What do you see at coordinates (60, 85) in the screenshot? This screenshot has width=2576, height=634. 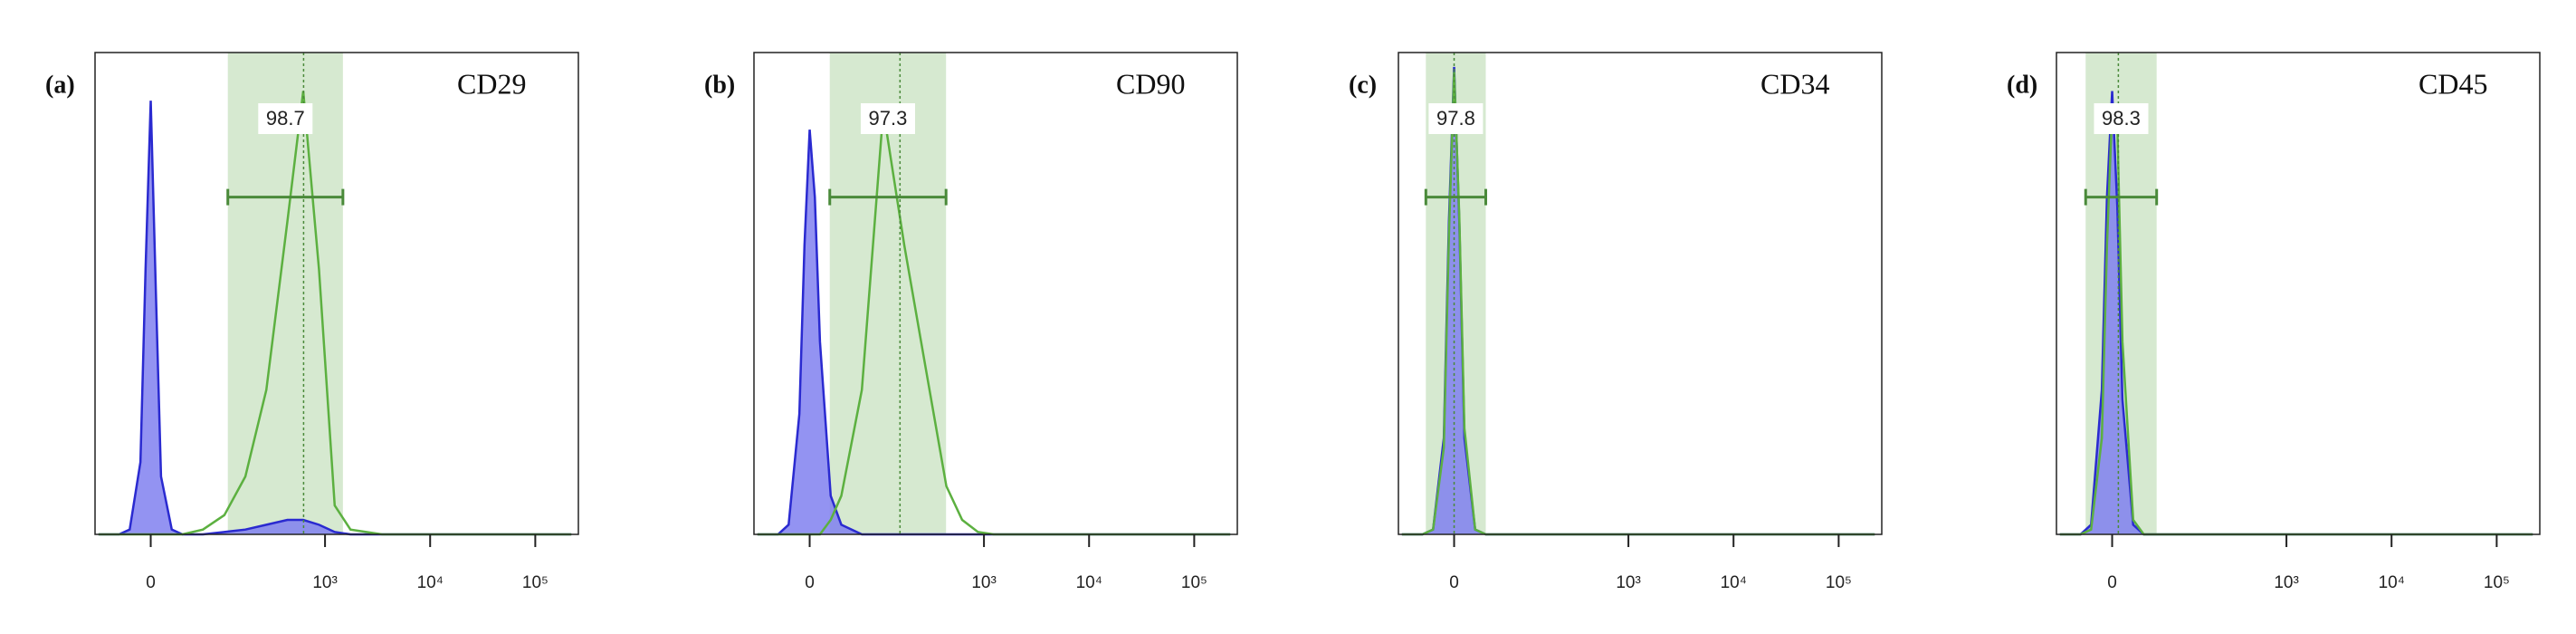 I see `panel-label: (a)` at bounding box center [60, 85].